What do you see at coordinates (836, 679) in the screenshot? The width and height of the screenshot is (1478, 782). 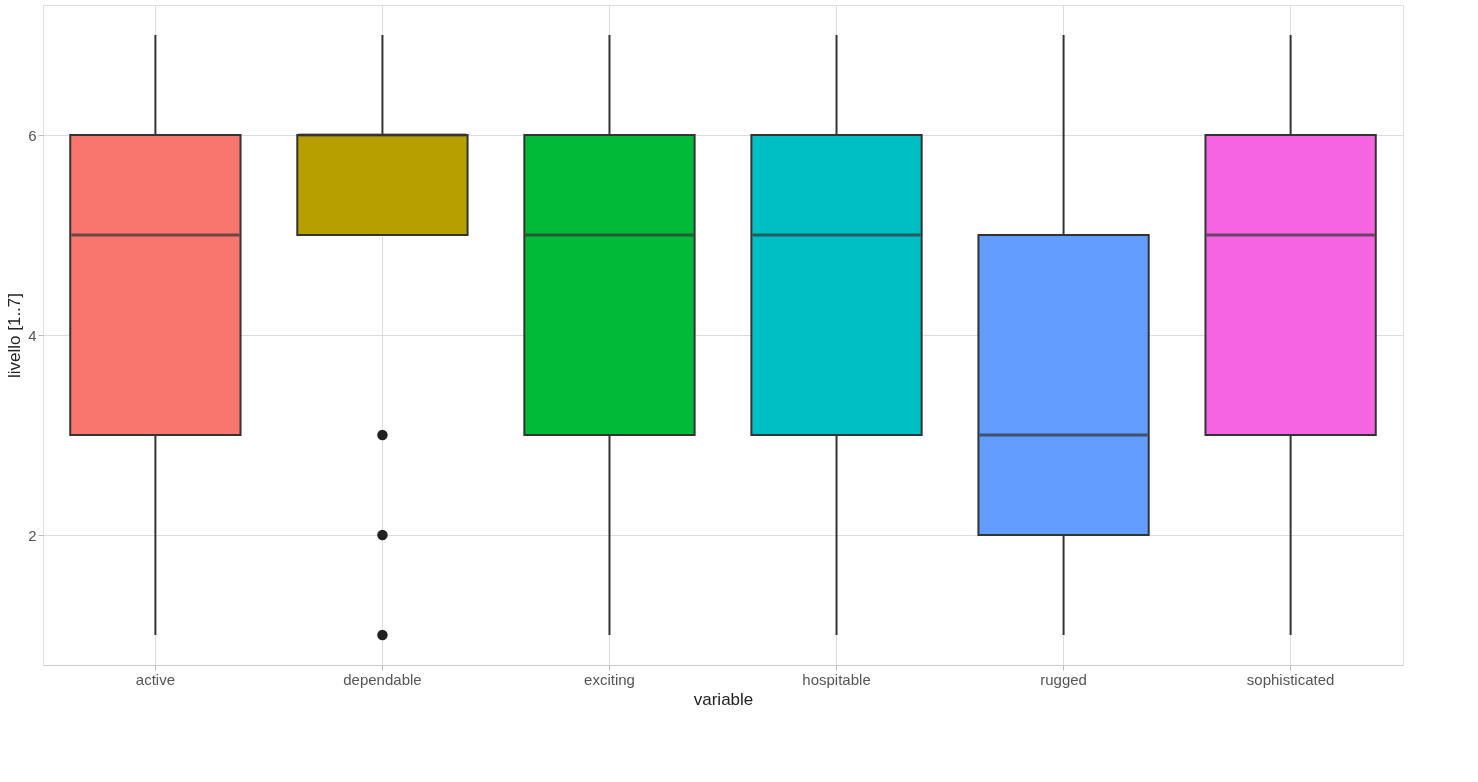 I see `x-tick-label: hospitable` at bounding box center [836, 679].